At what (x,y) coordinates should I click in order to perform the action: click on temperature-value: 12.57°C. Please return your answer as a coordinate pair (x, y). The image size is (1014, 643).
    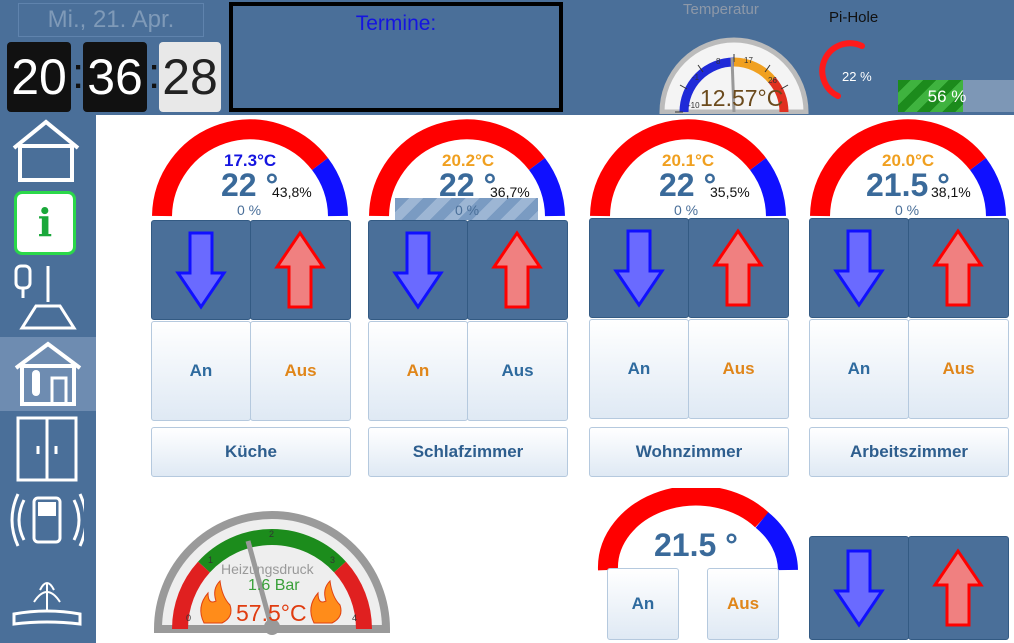
    Looking at the image, I should click on (742, 98).